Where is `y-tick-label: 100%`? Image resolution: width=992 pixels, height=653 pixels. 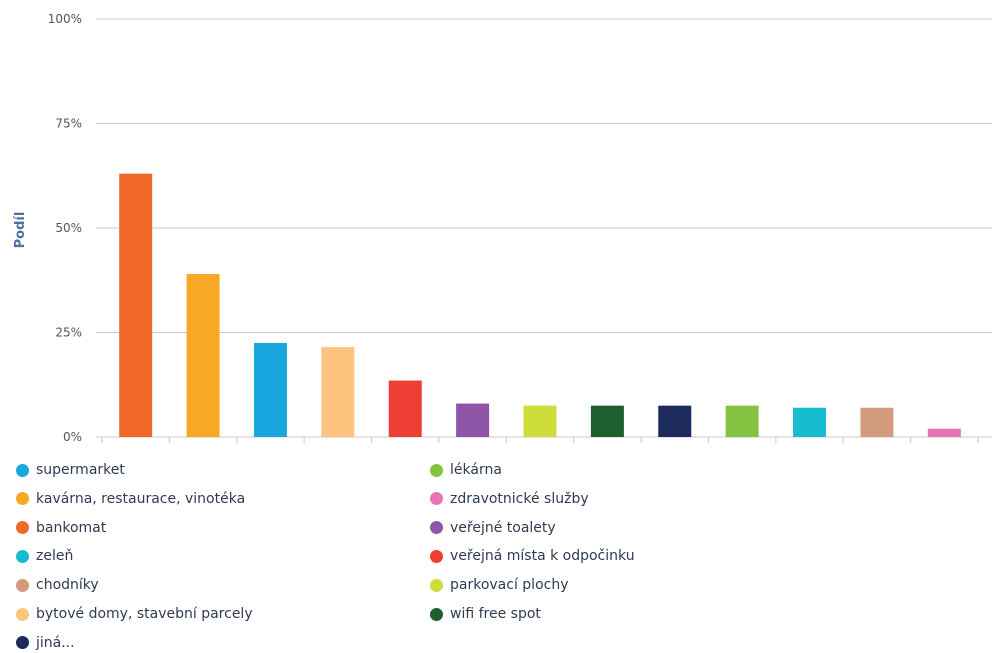 y-tick-label: 100% is located at coordinates (65, 19).